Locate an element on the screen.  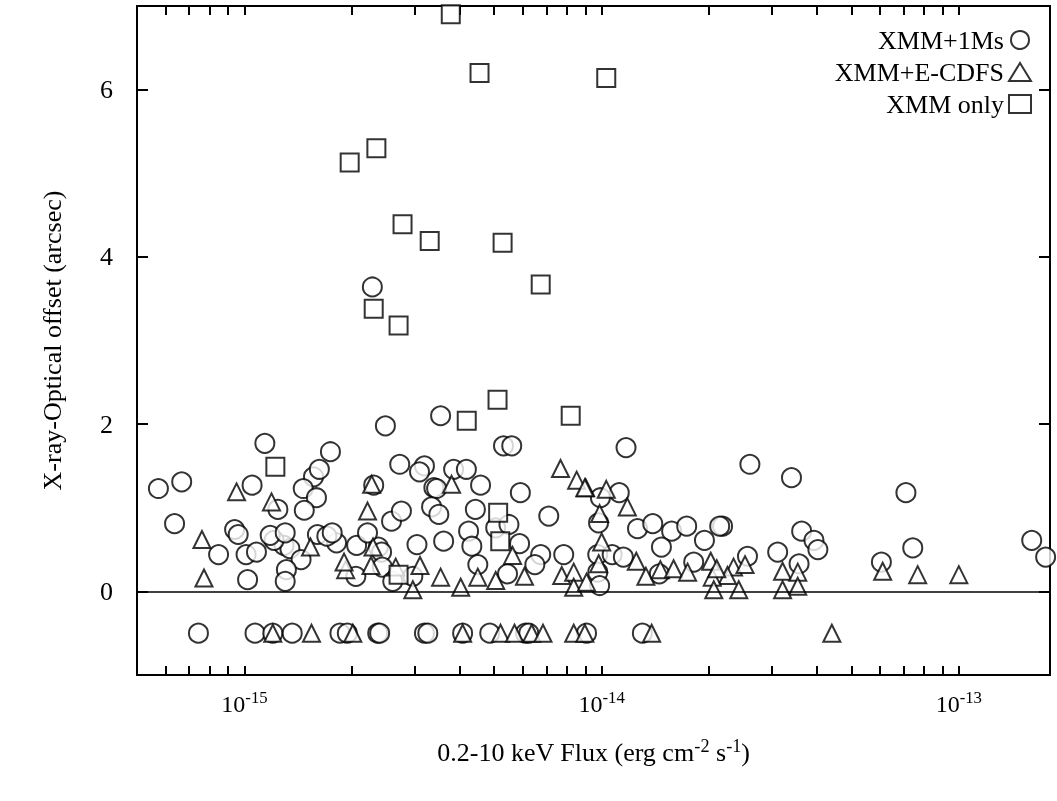
y-tick-label: 4 is located at coordinates (106, 257).